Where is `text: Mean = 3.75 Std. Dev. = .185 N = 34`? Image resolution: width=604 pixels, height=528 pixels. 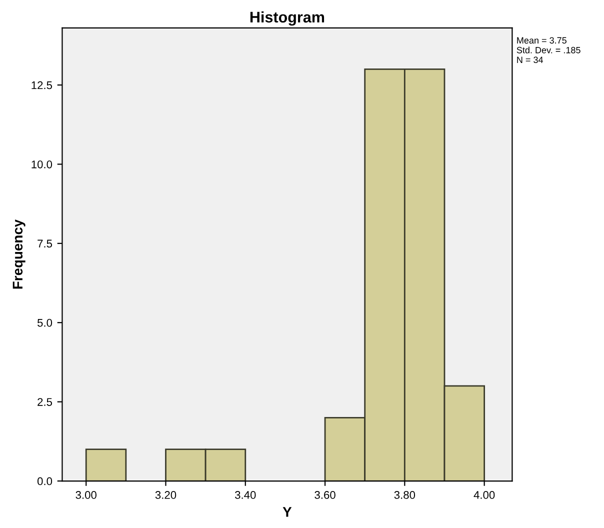 text: Mean = 3.75 Std. Dev. = .185 N = 34 is located at coordinates (548, 50).